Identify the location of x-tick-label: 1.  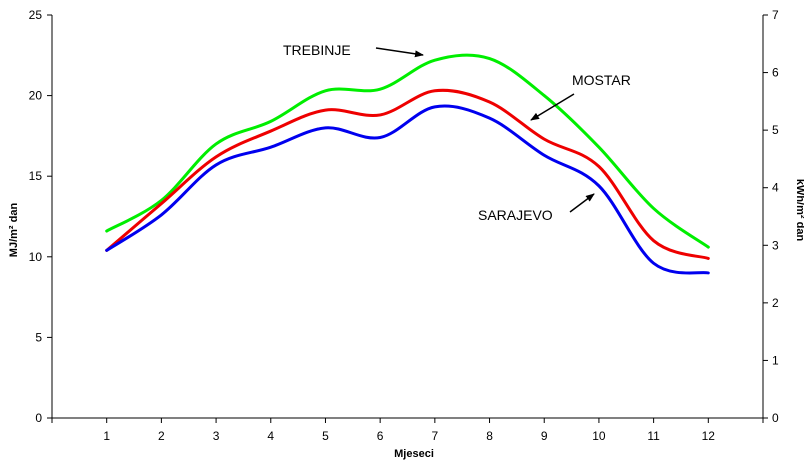
(106, 436).